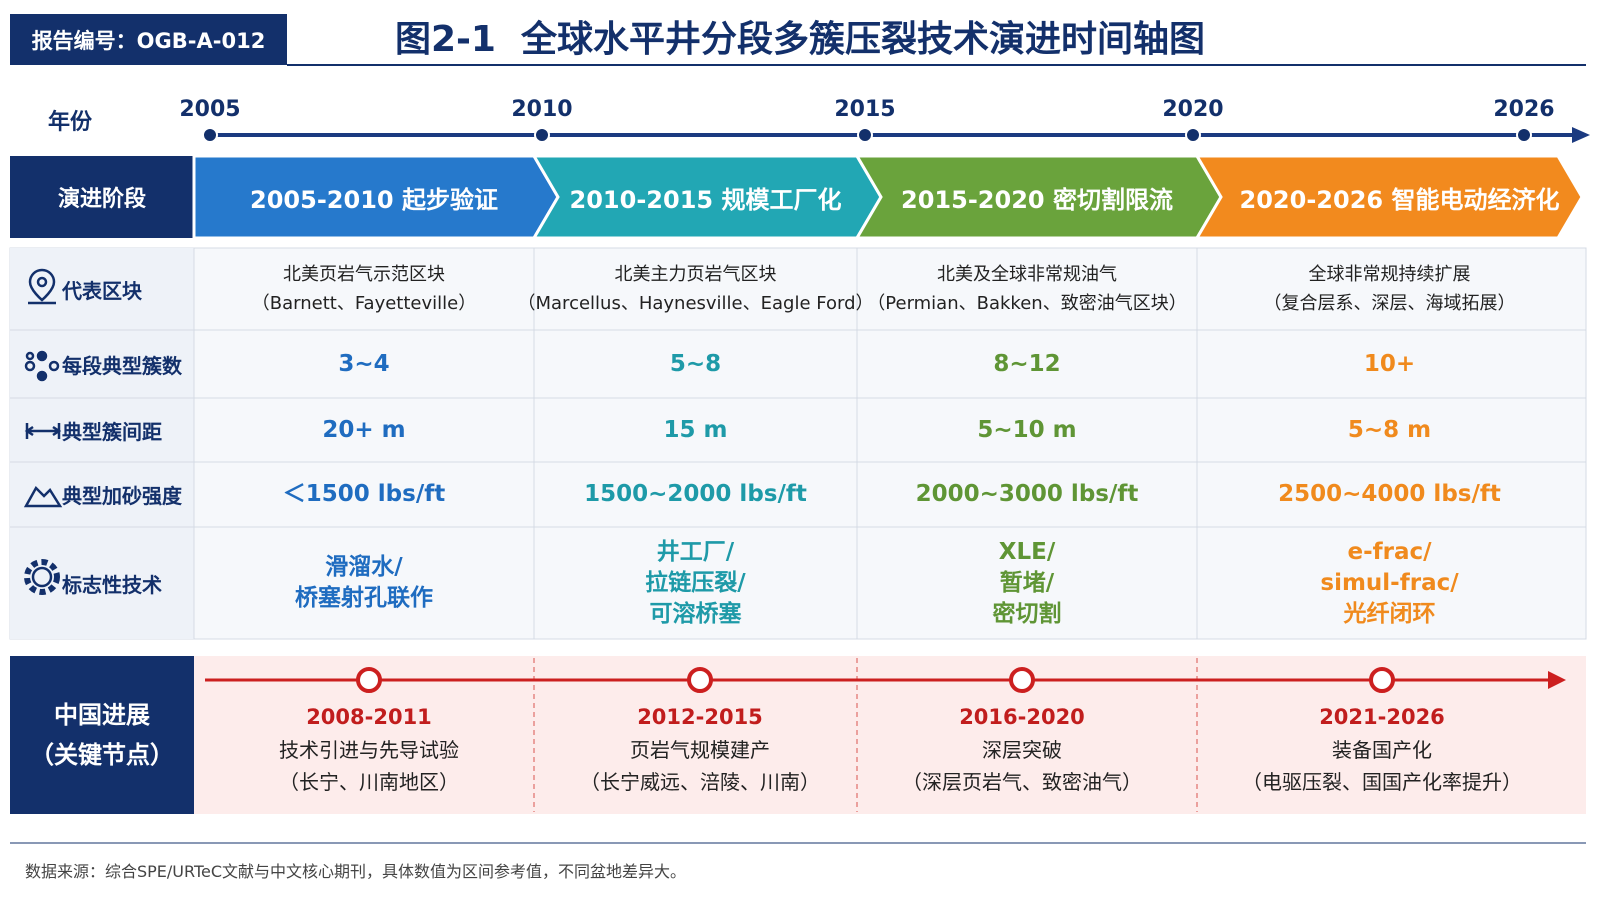 The image size is (1600, 900). I want to click on china-title: 装备国产化, so click(1382, 750).